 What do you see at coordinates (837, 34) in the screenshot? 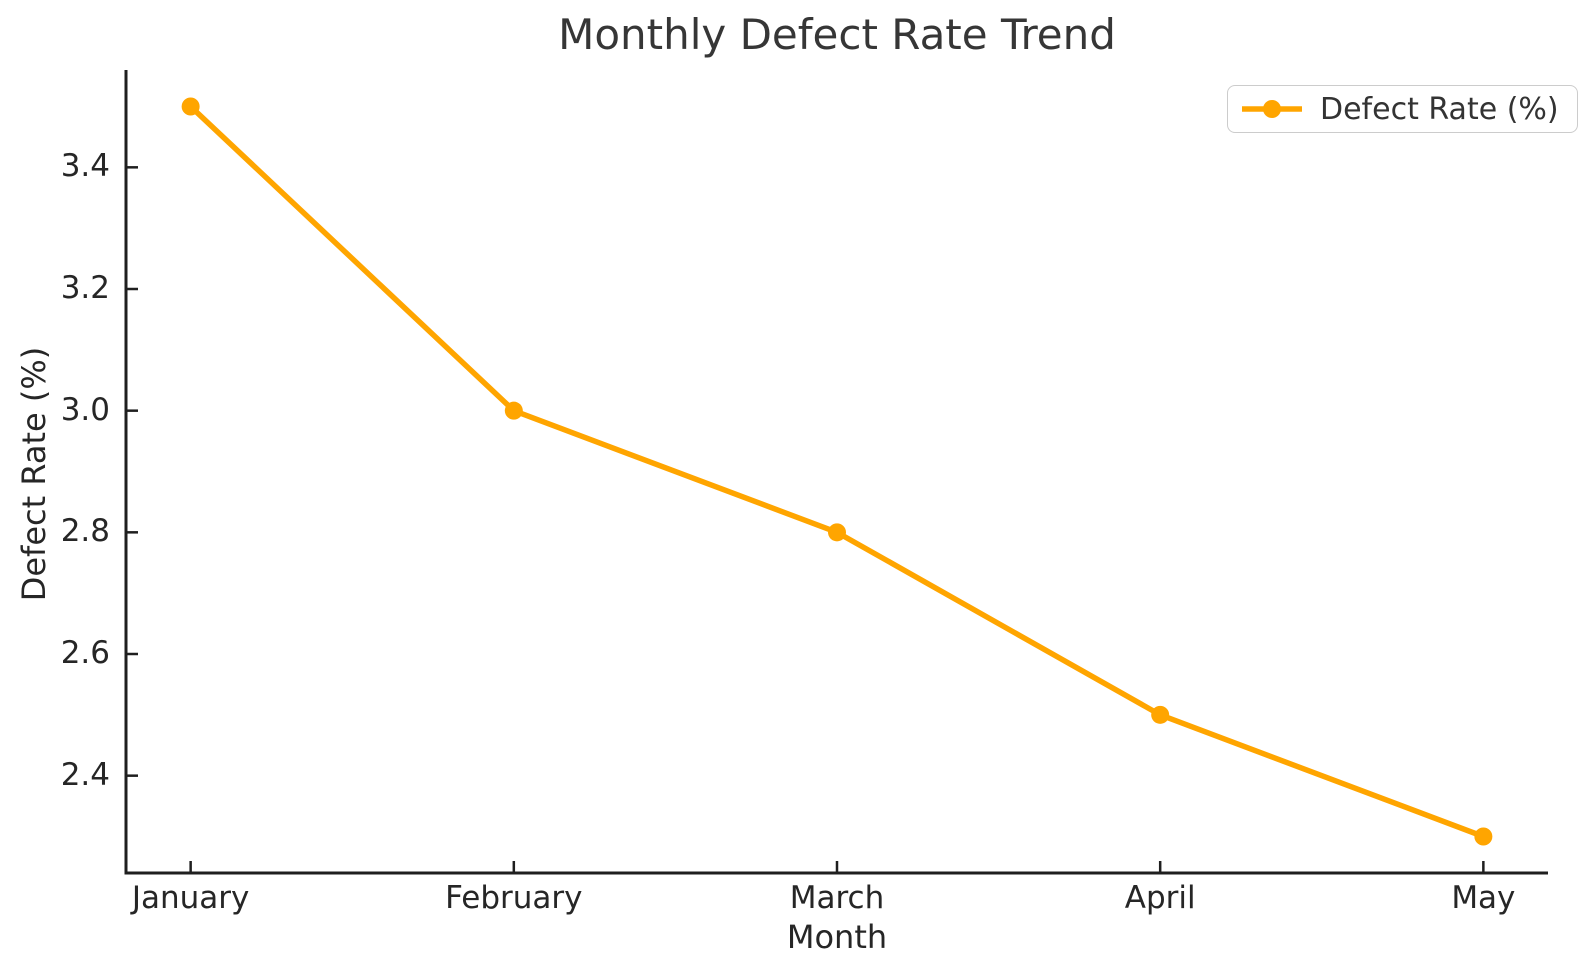
I see `chart-title: Monthly Defect Rate Trend` at bounding box center [837, 34].